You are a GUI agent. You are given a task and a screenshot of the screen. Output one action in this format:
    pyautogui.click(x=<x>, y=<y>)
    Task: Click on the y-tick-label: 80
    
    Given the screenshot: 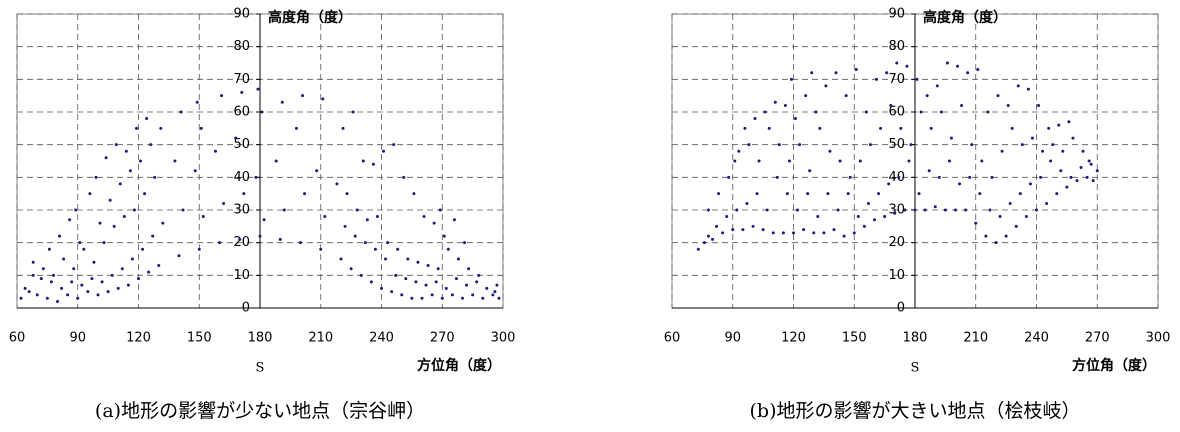 What is the action you would take?
    pyautogui.click(x=896, y=46)
    